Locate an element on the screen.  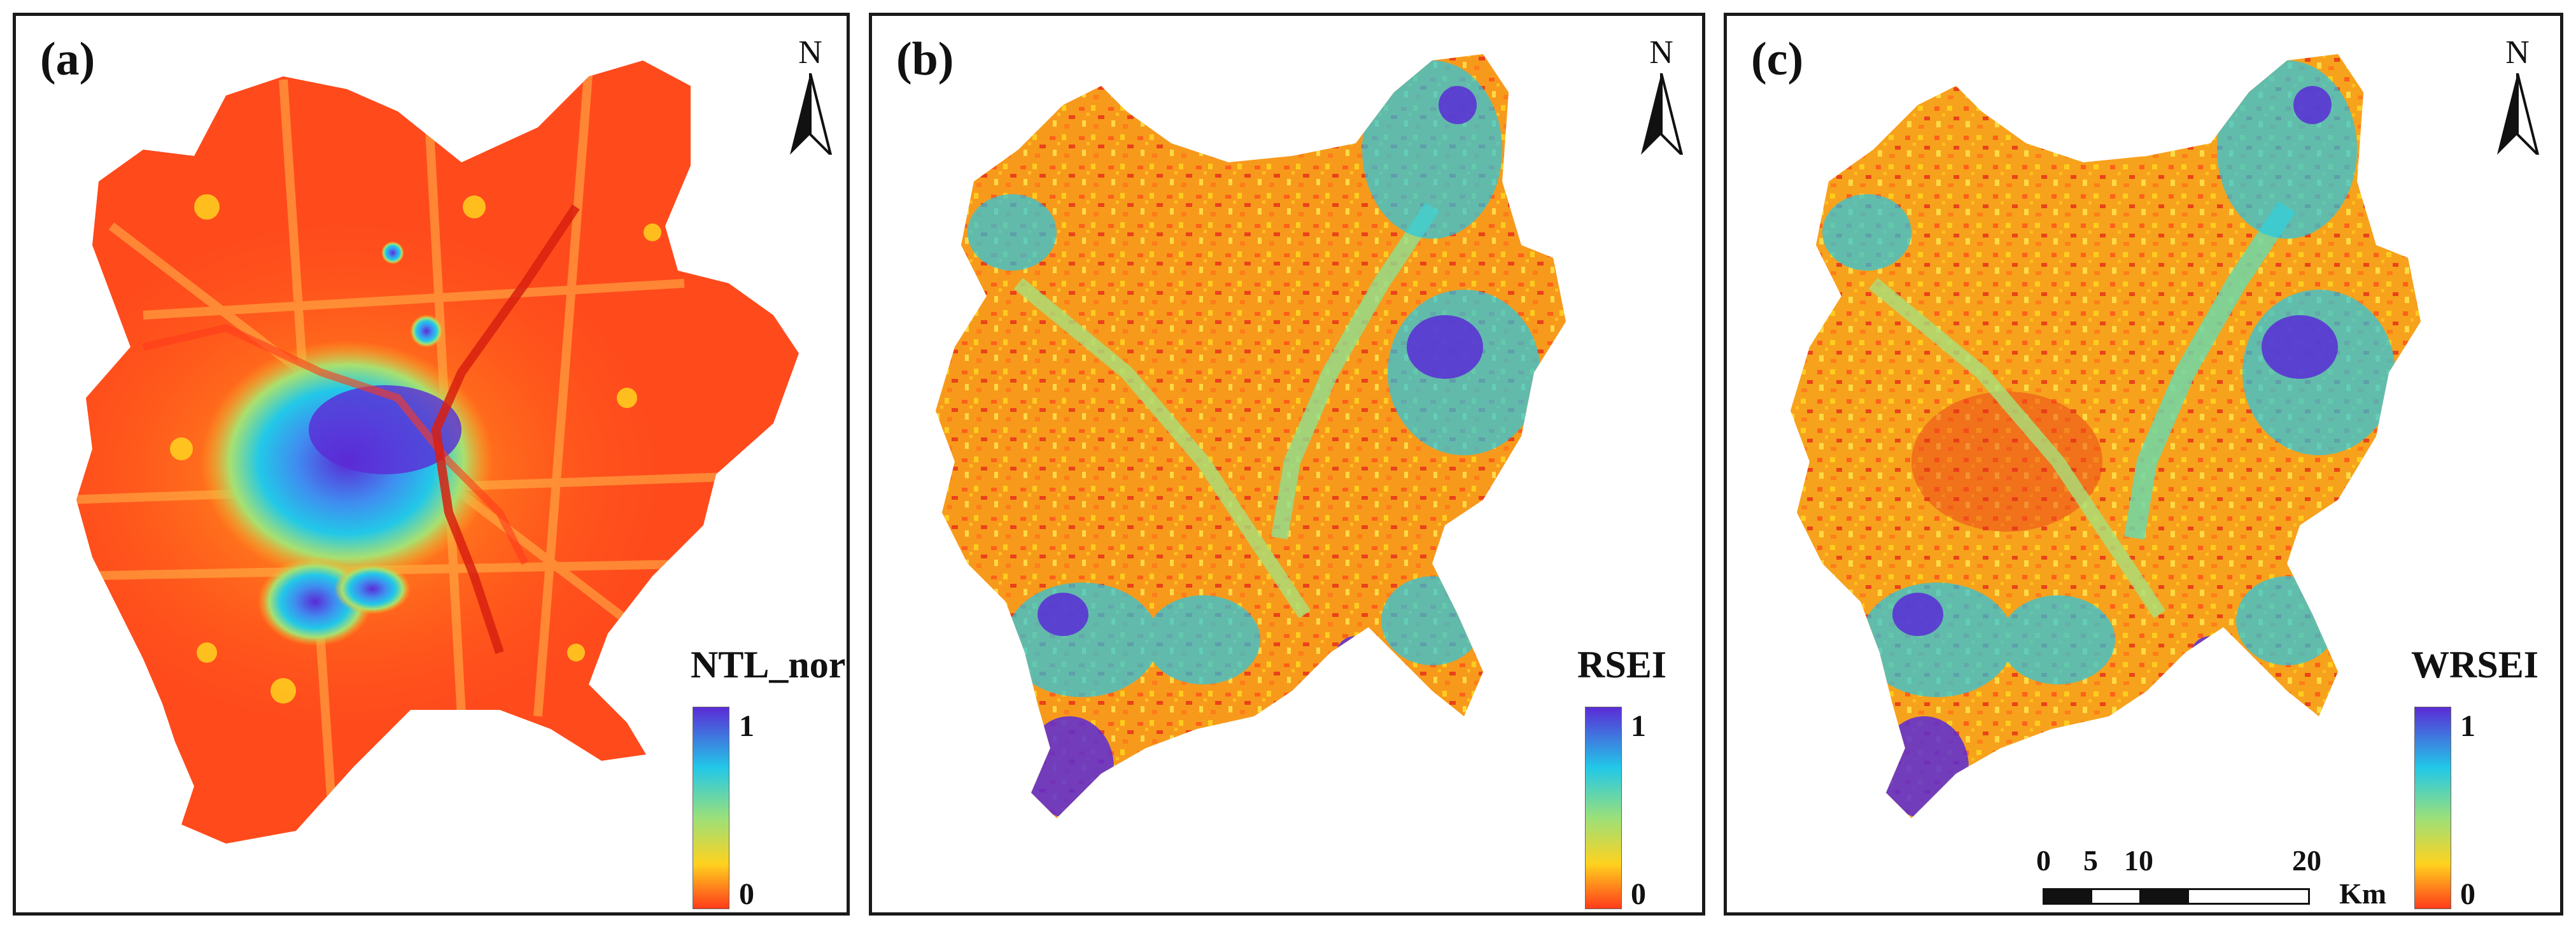
scale-tick-label: 20 is located at coordinates (2307, 861).